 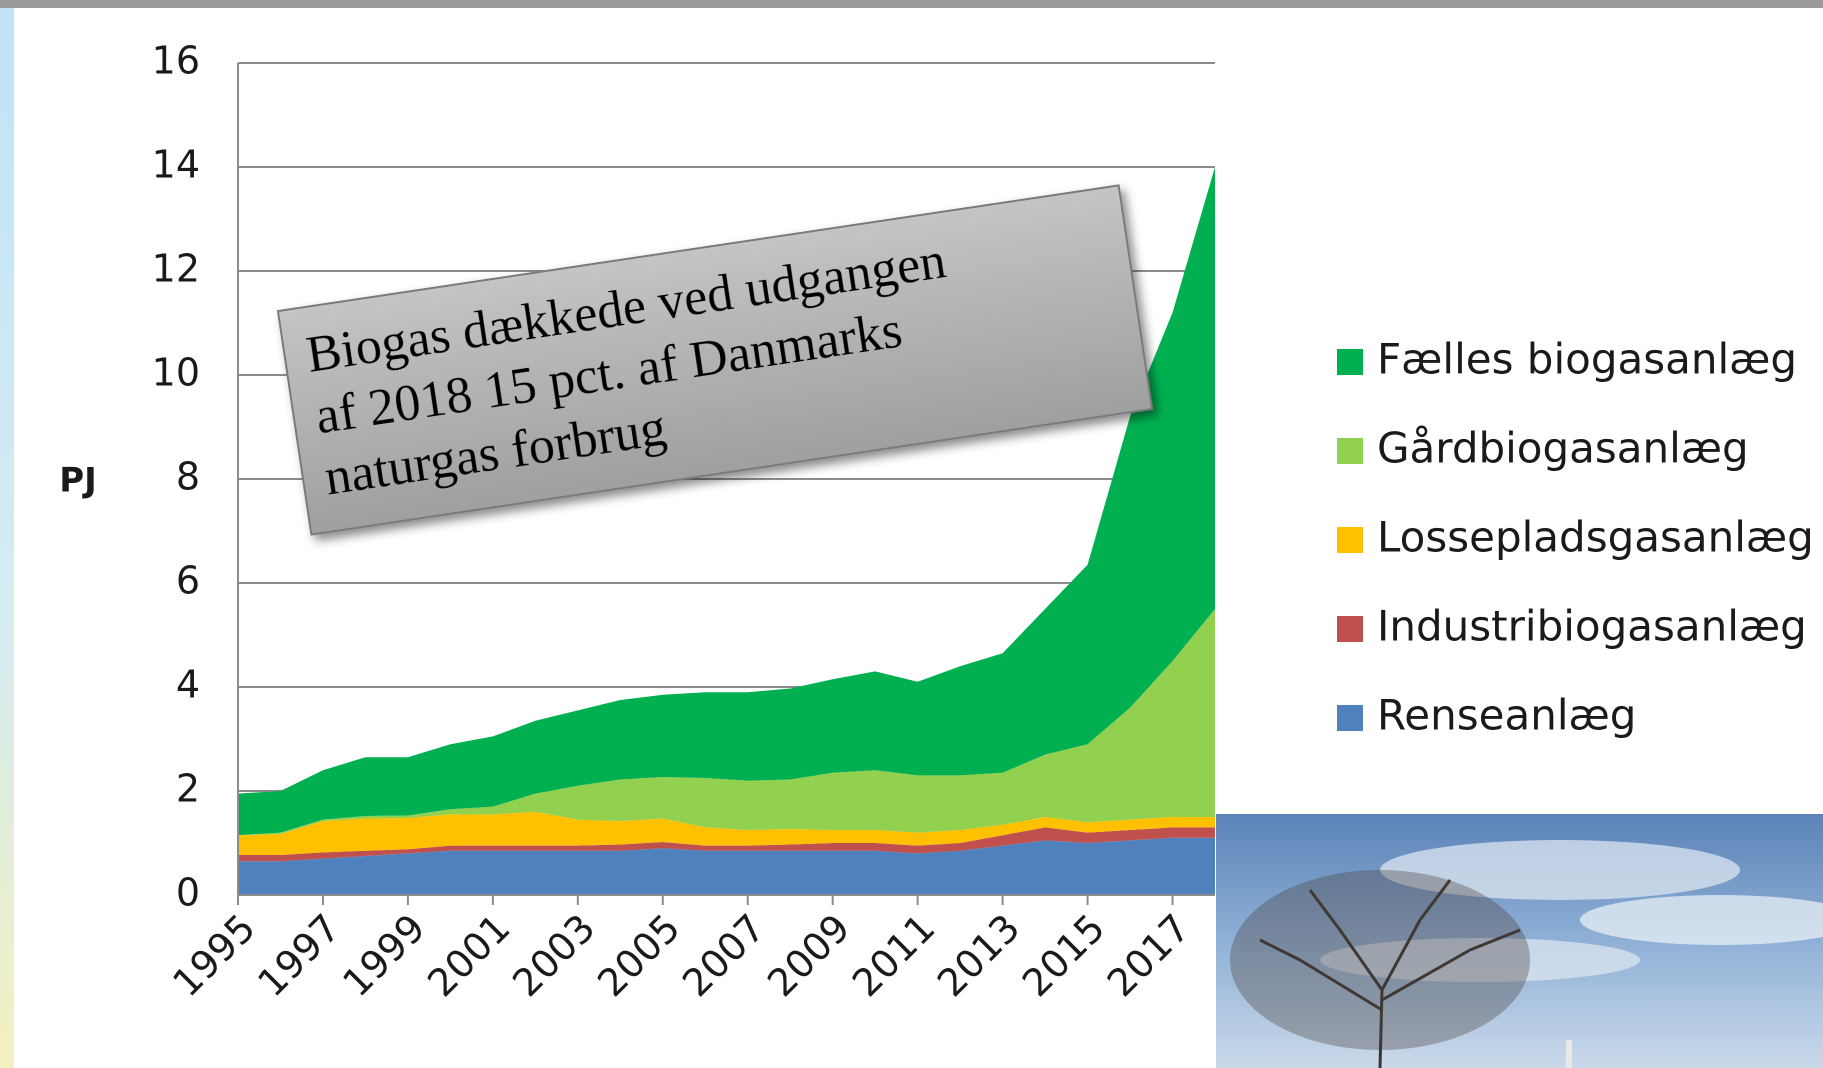 I want to click on photo, so click(x=1519, y=941).